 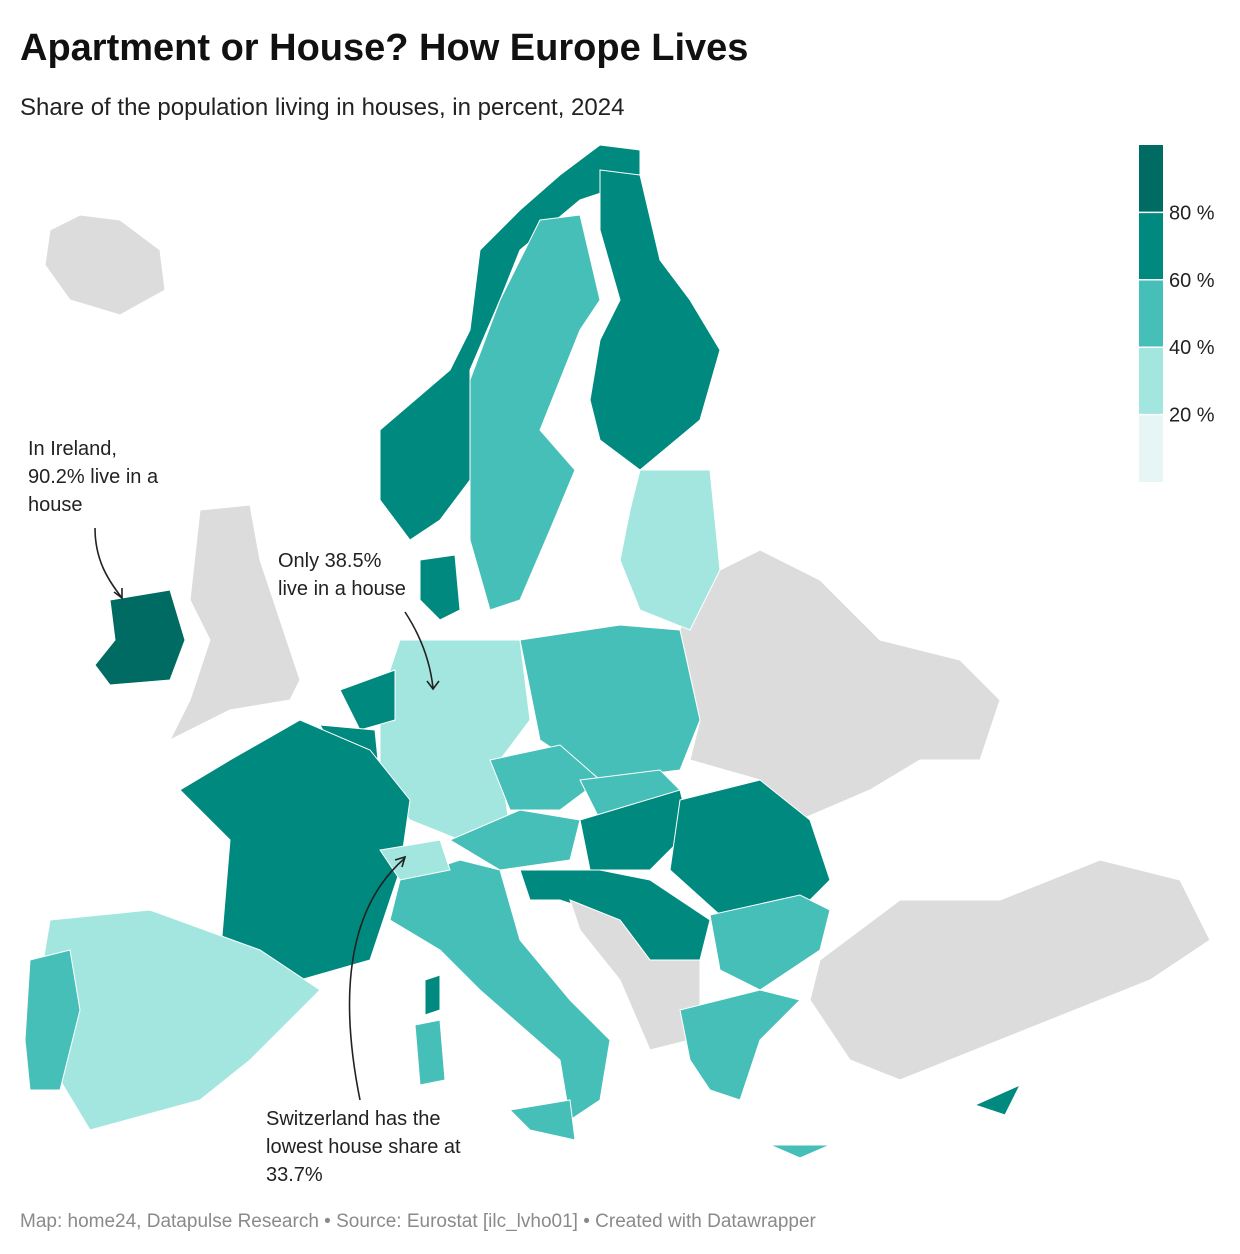 I want to click on annotation-arrows, so click(x=267, y=814).